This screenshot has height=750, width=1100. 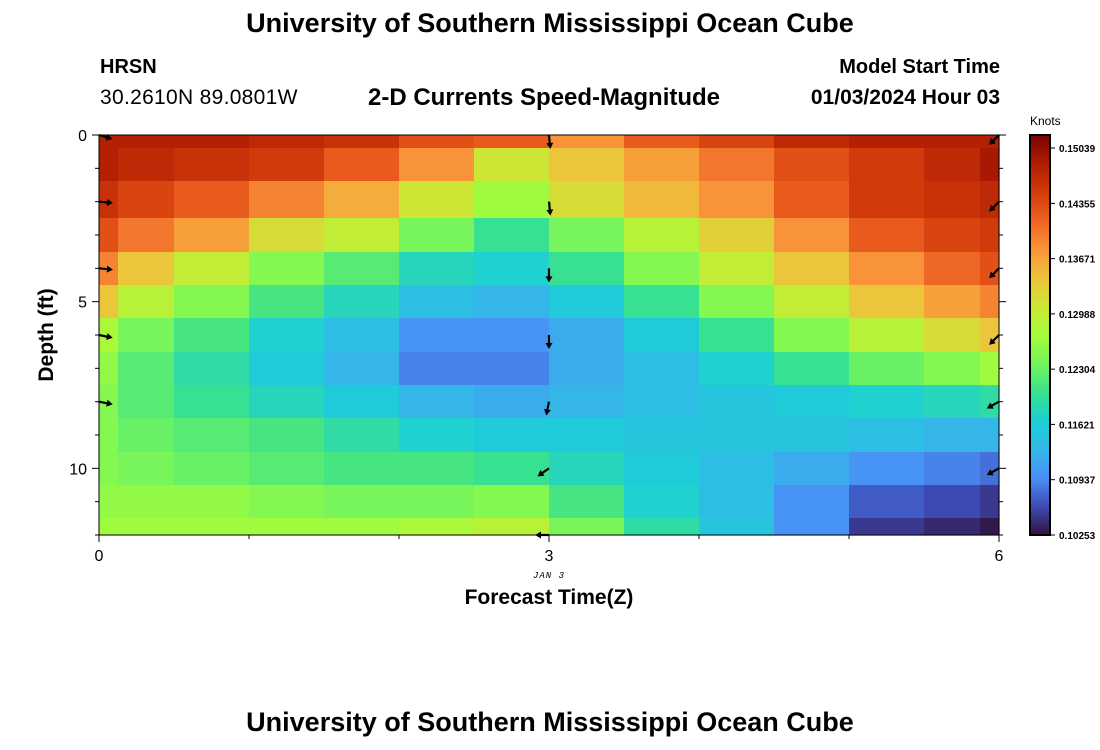 What do you see at coordinates (999, 556) in the screenshot?
I see `x-tick-label: 6` at bounding box center [999, 556].